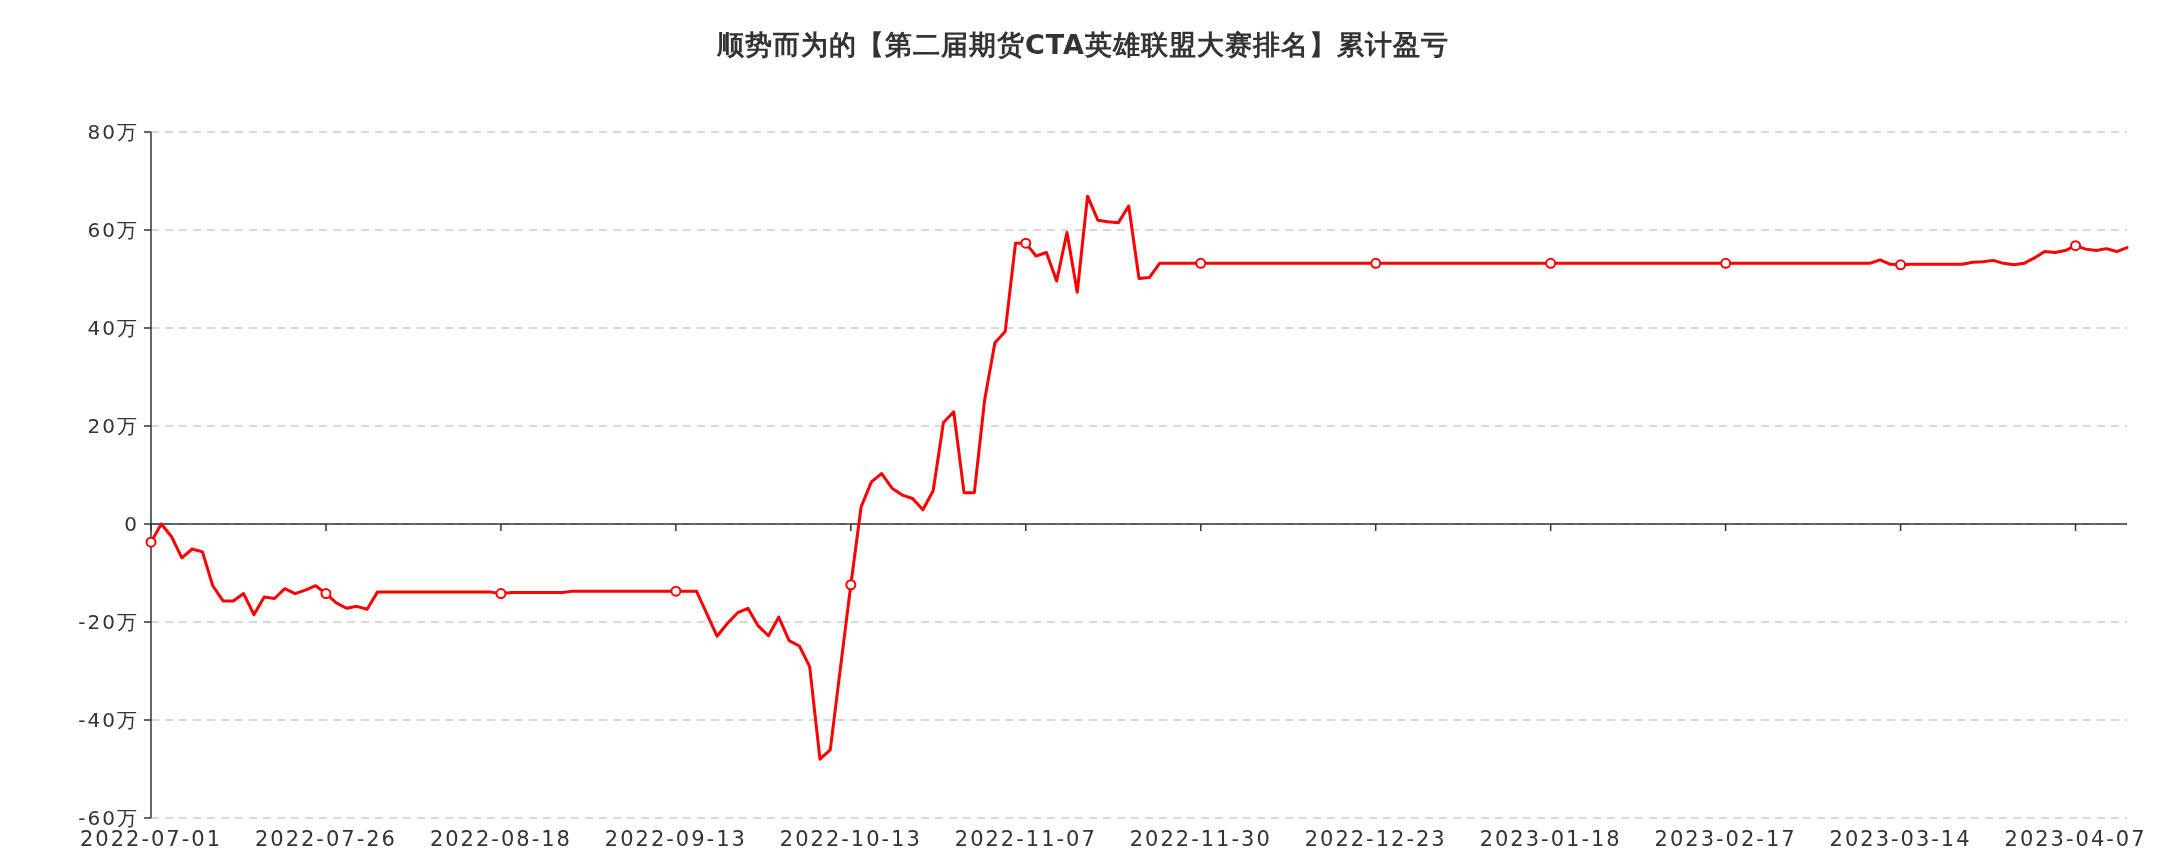 The image size is (2182, 866). Describe the element at coordinates (1550, 839) in the screenshot. I see `x-tick-label: 2023-01-18` at that location.